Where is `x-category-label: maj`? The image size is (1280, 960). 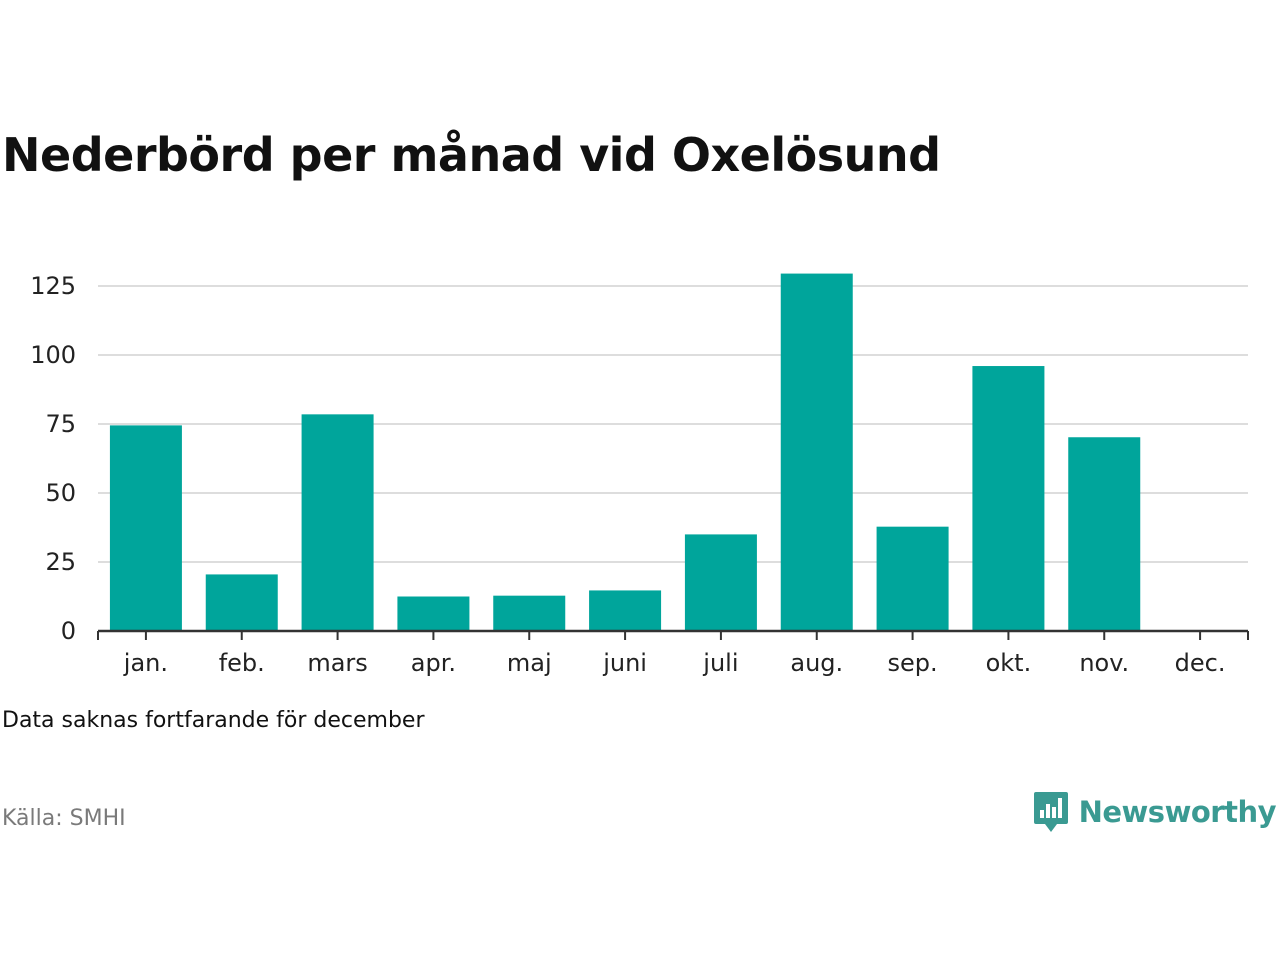
x-category-label: maj is located at coordinates (529, 663).